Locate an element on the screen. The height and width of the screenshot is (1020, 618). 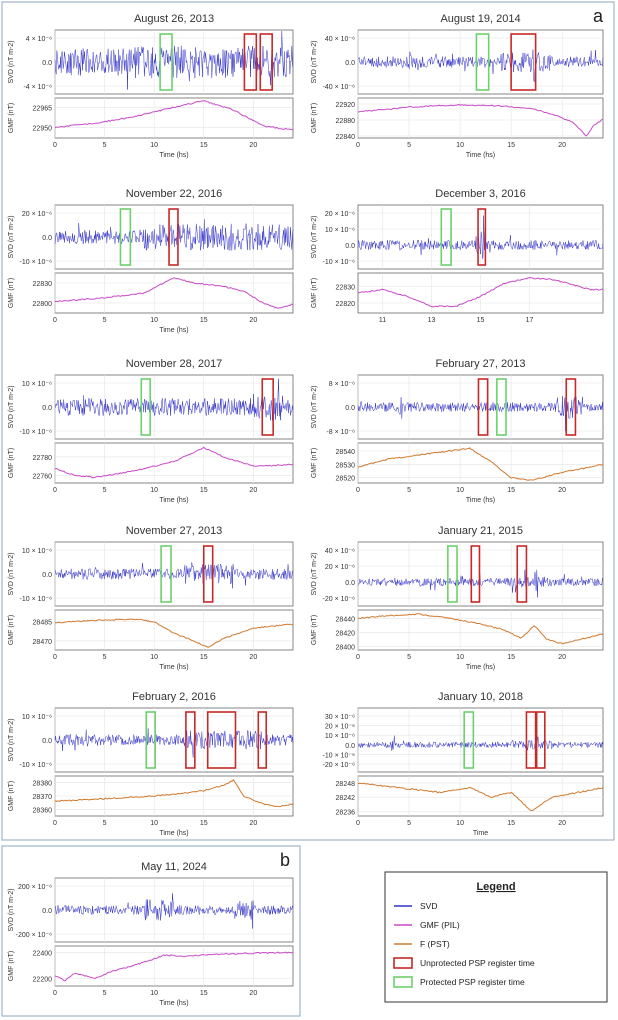
gmf-ytick-label: 28440 is located at coordinates (346, 619).